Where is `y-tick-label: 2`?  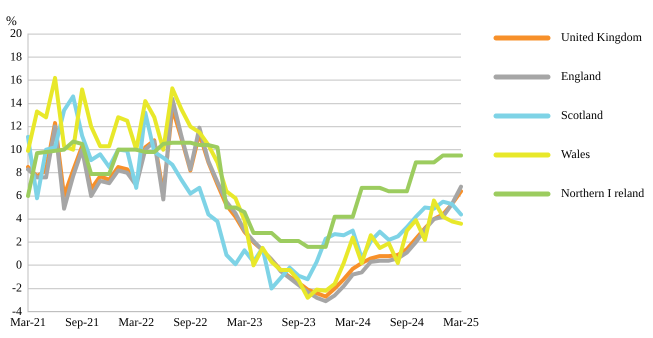
y-tick-label: 2 is located at coordinates (19, 241).